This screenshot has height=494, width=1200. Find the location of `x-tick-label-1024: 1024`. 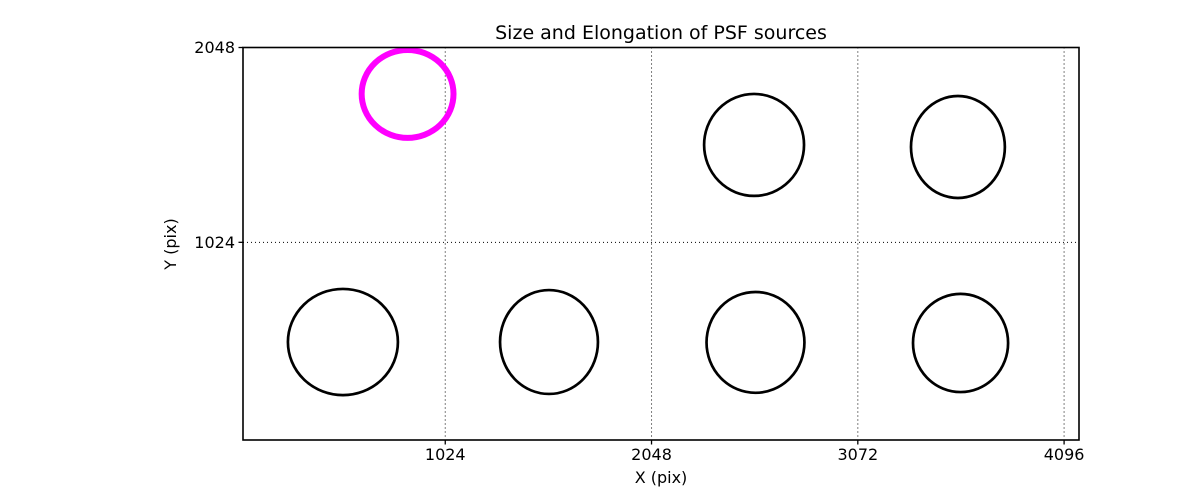

x-tick-label-1024: 1024 is located at coordinates (445, 454).